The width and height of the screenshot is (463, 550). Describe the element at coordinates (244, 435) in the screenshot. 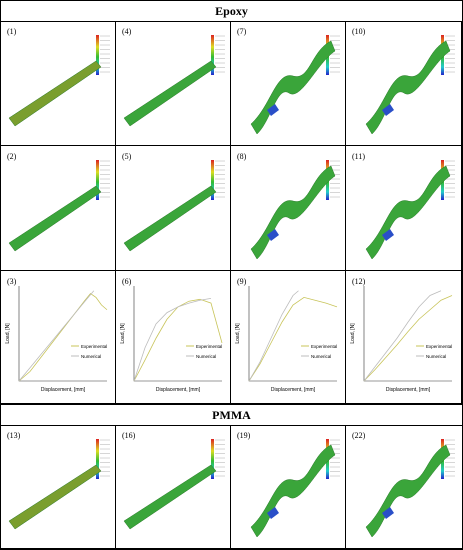

I see `panel-label: (19)` at that location.